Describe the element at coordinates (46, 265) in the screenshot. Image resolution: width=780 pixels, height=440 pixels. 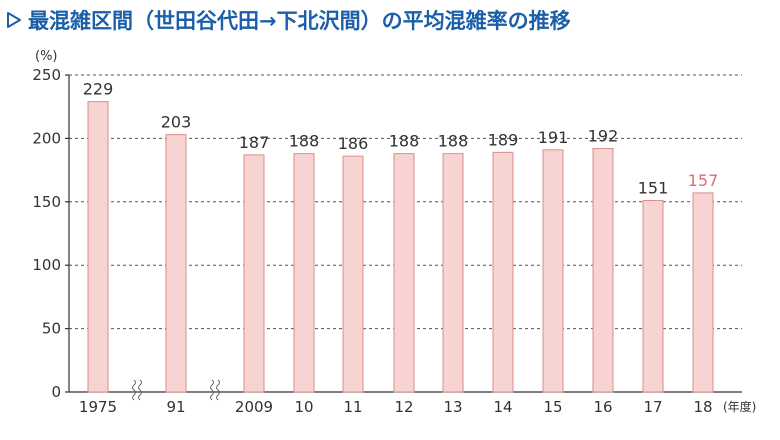
I see `y-tick-label-100: 100` at that location.